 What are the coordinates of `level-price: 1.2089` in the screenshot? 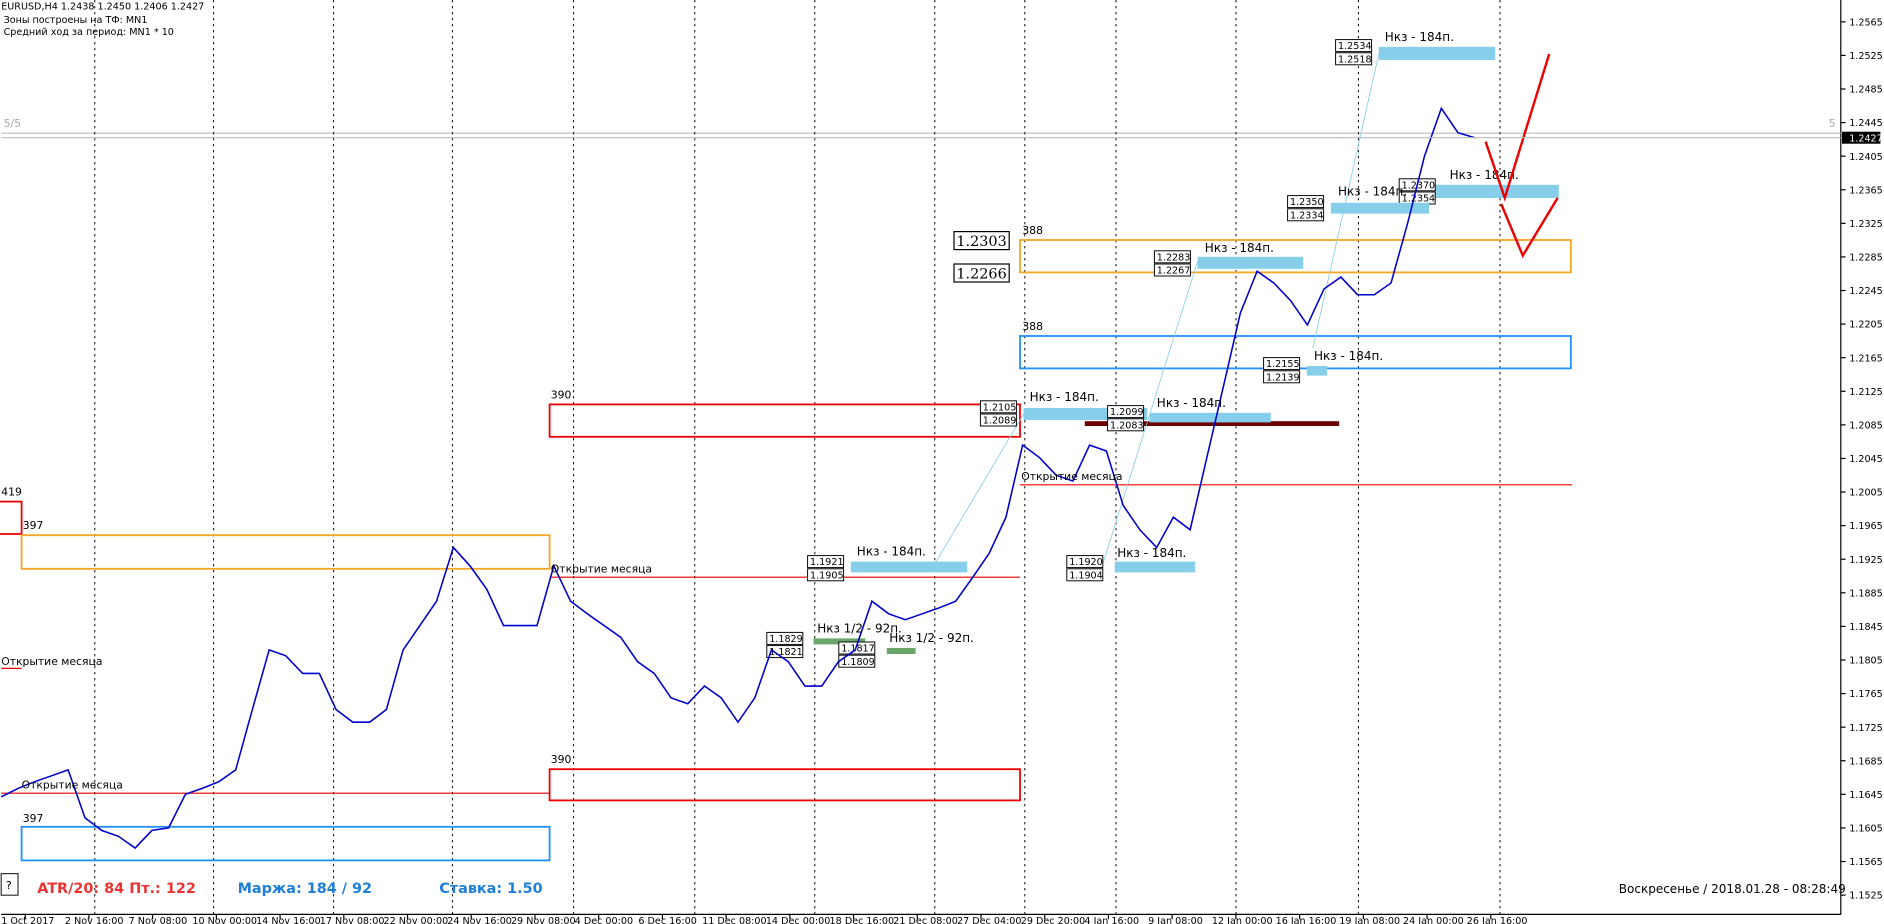 It's located at (1000, 421).